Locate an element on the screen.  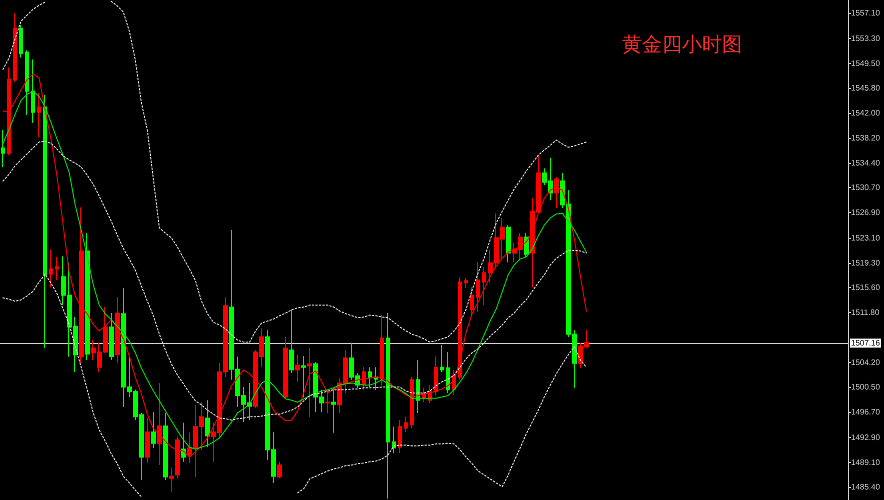
y-tick-label: 1492.90 is located at coordinates (865, 437).